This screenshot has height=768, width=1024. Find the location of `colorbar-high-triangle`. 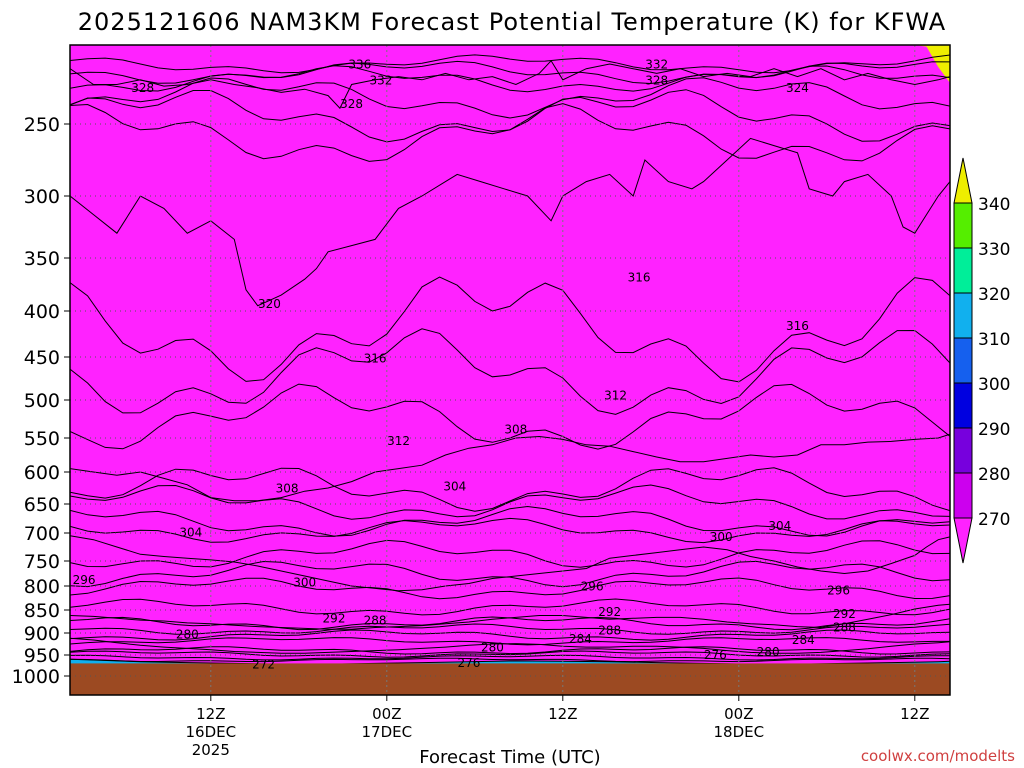

colorbar-high-triangle is located at coordinates (963, 180).